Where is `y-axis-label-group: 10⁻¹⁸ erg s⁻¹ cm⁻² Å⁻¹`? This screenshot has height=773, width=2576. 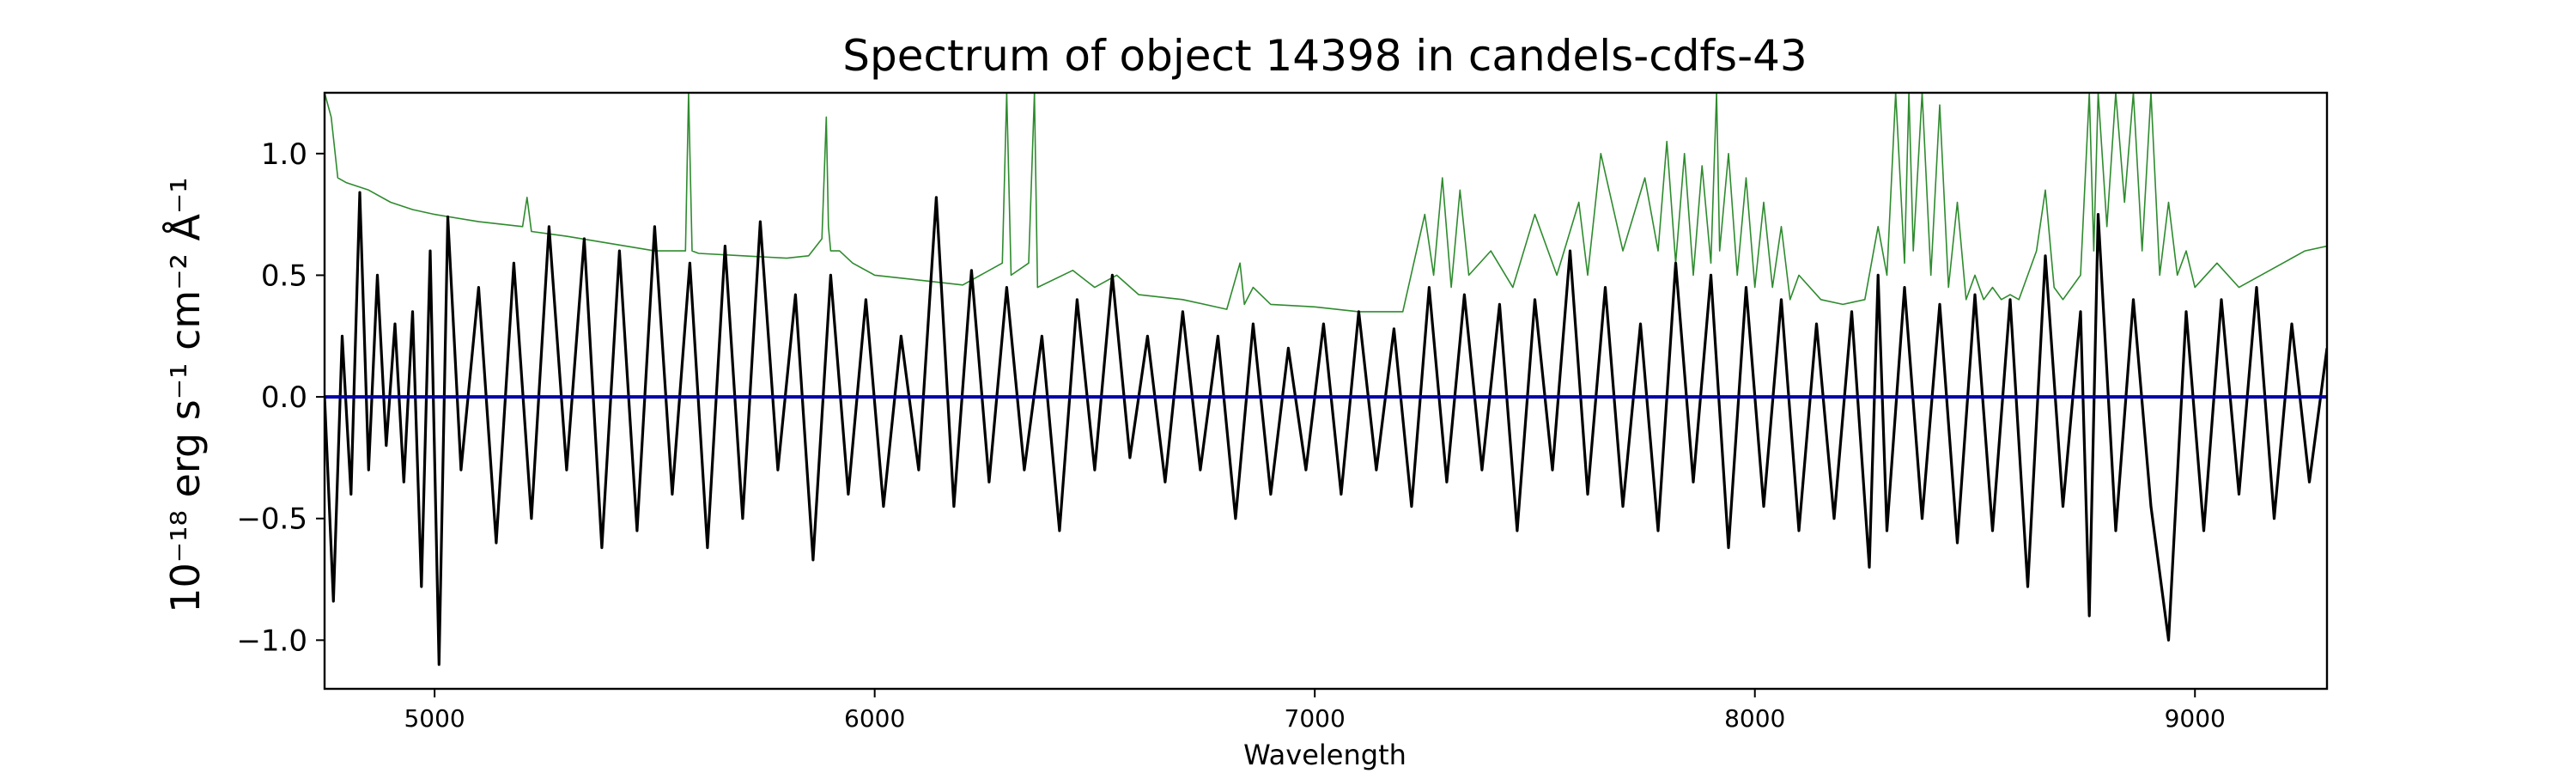 y-axis-label-group: 10⁻¹⁸ erg s⁻¹ cm⁻² Å⁻¹ is located at coordinates (186, 394).